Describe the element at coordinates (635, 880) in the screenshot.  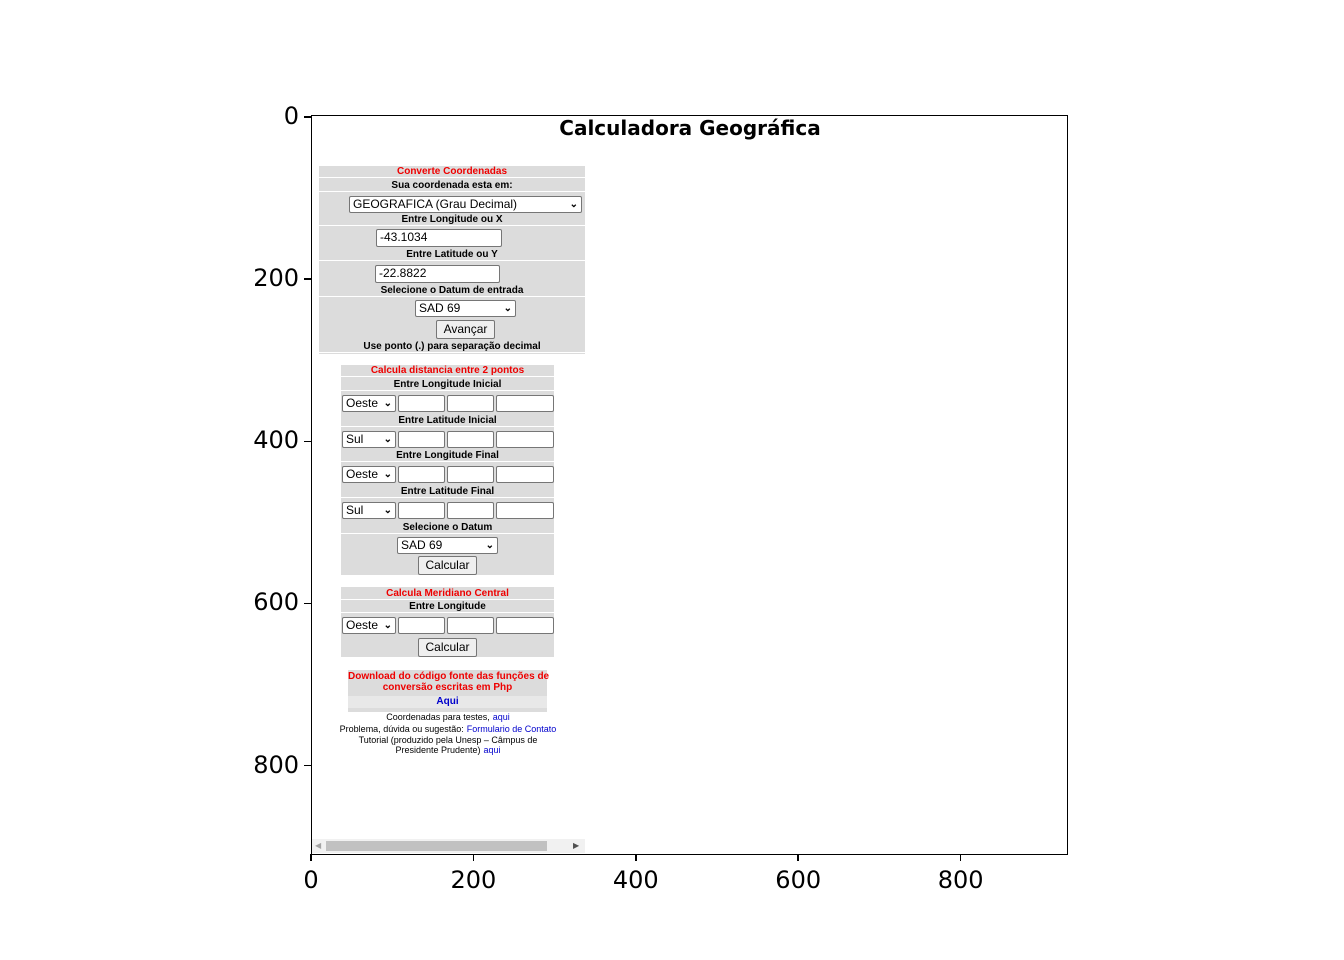
I see `x-tick-label: 400` at that location.